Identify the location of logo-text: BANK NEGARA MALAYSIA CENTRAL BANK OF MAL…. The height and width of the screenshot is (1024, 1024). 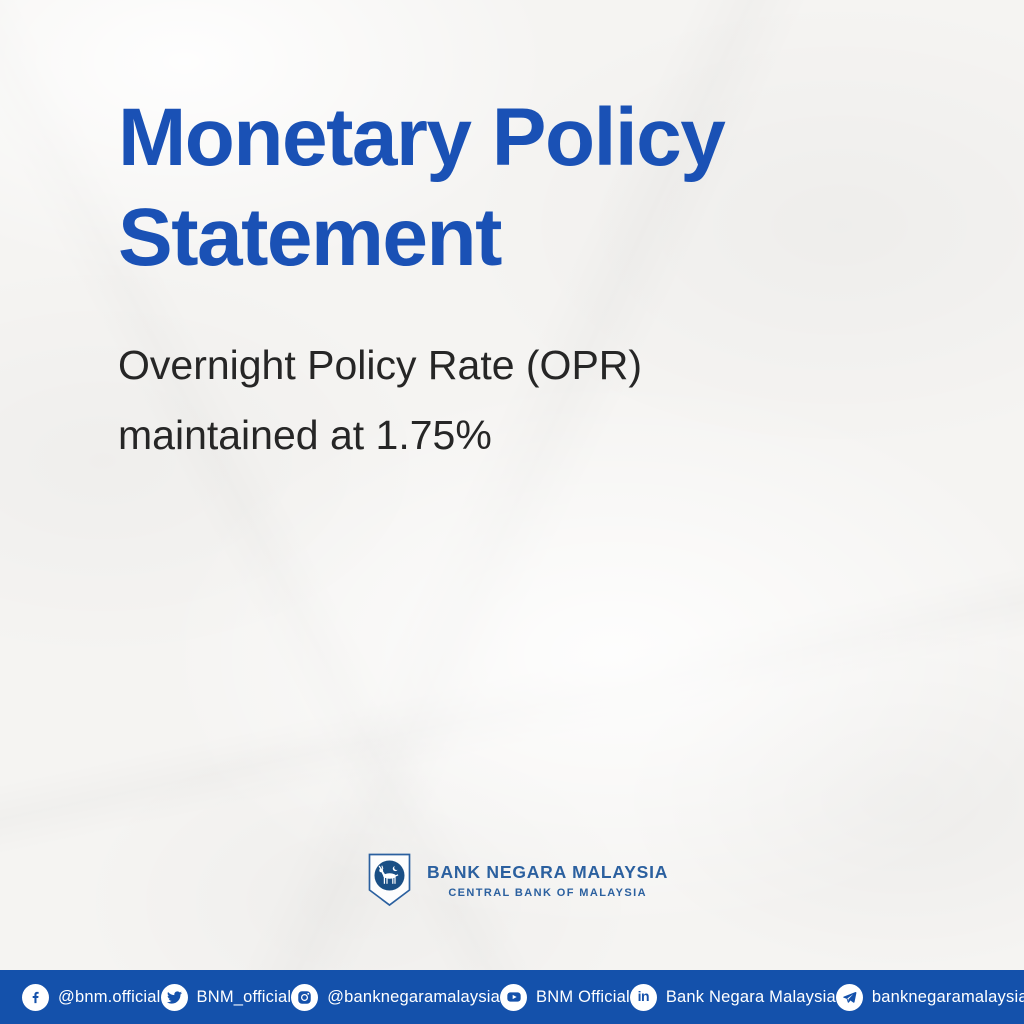
(547, 880).